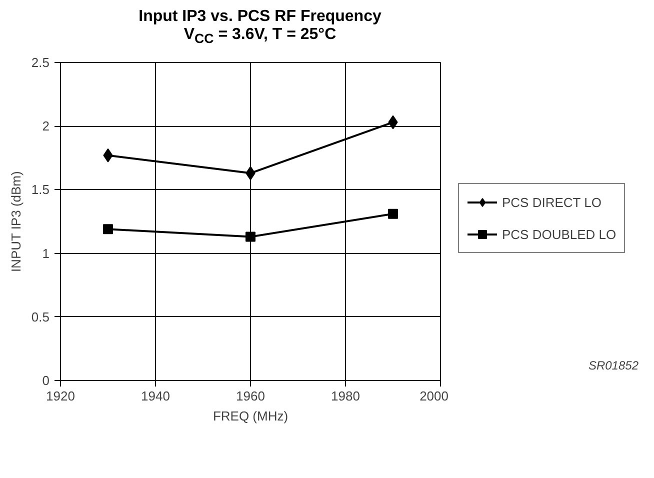  I want to click on y-tick-label: 0.5, so click(40, 316).